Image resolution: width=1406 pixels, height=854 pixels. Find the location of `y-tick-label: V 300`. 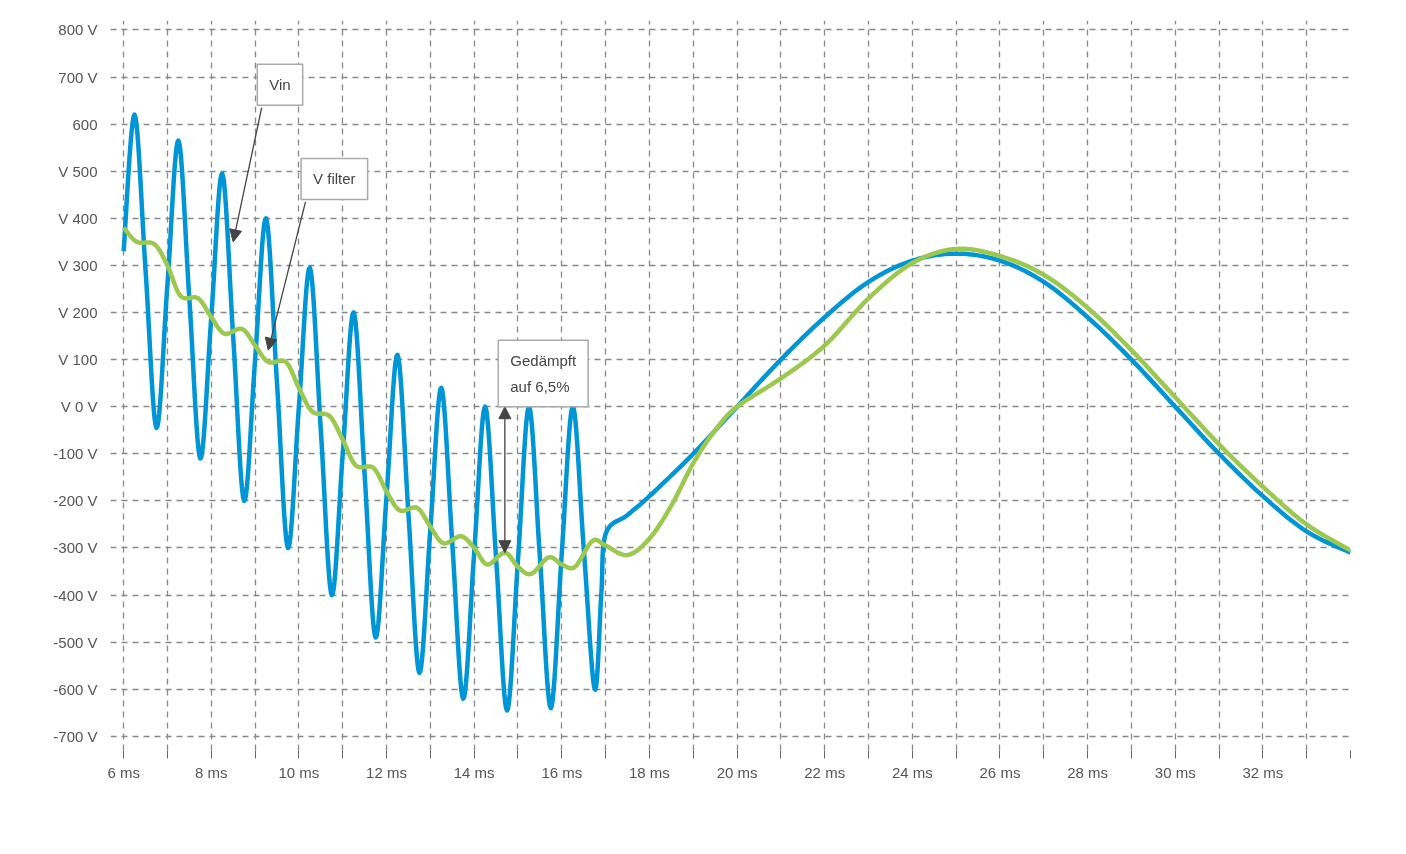

y-tick-label: V 300 is located at coordinates (78, 265).